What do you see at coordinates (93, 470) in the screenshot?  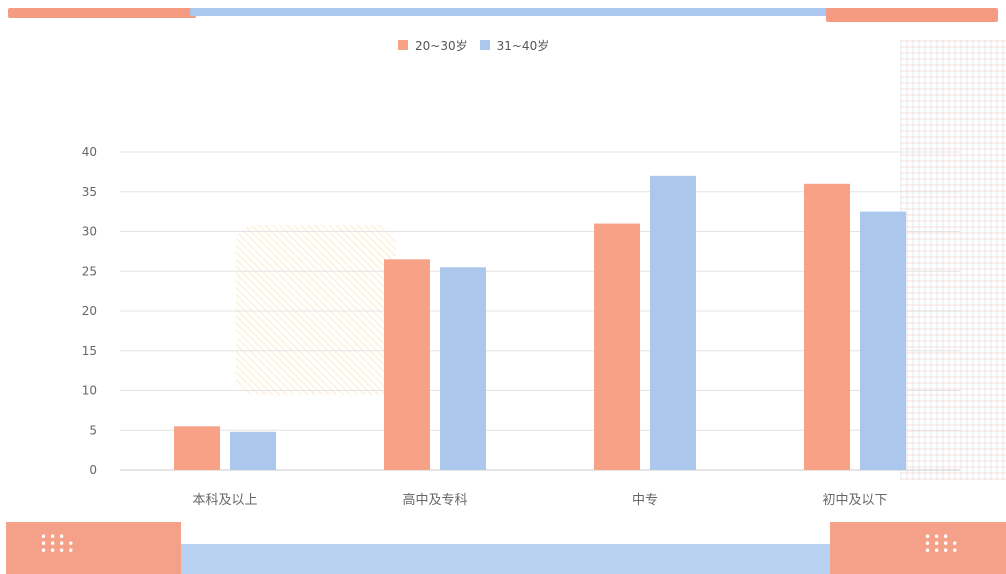 I see `y-tick-label: 0` at bounding box center [93, 470].